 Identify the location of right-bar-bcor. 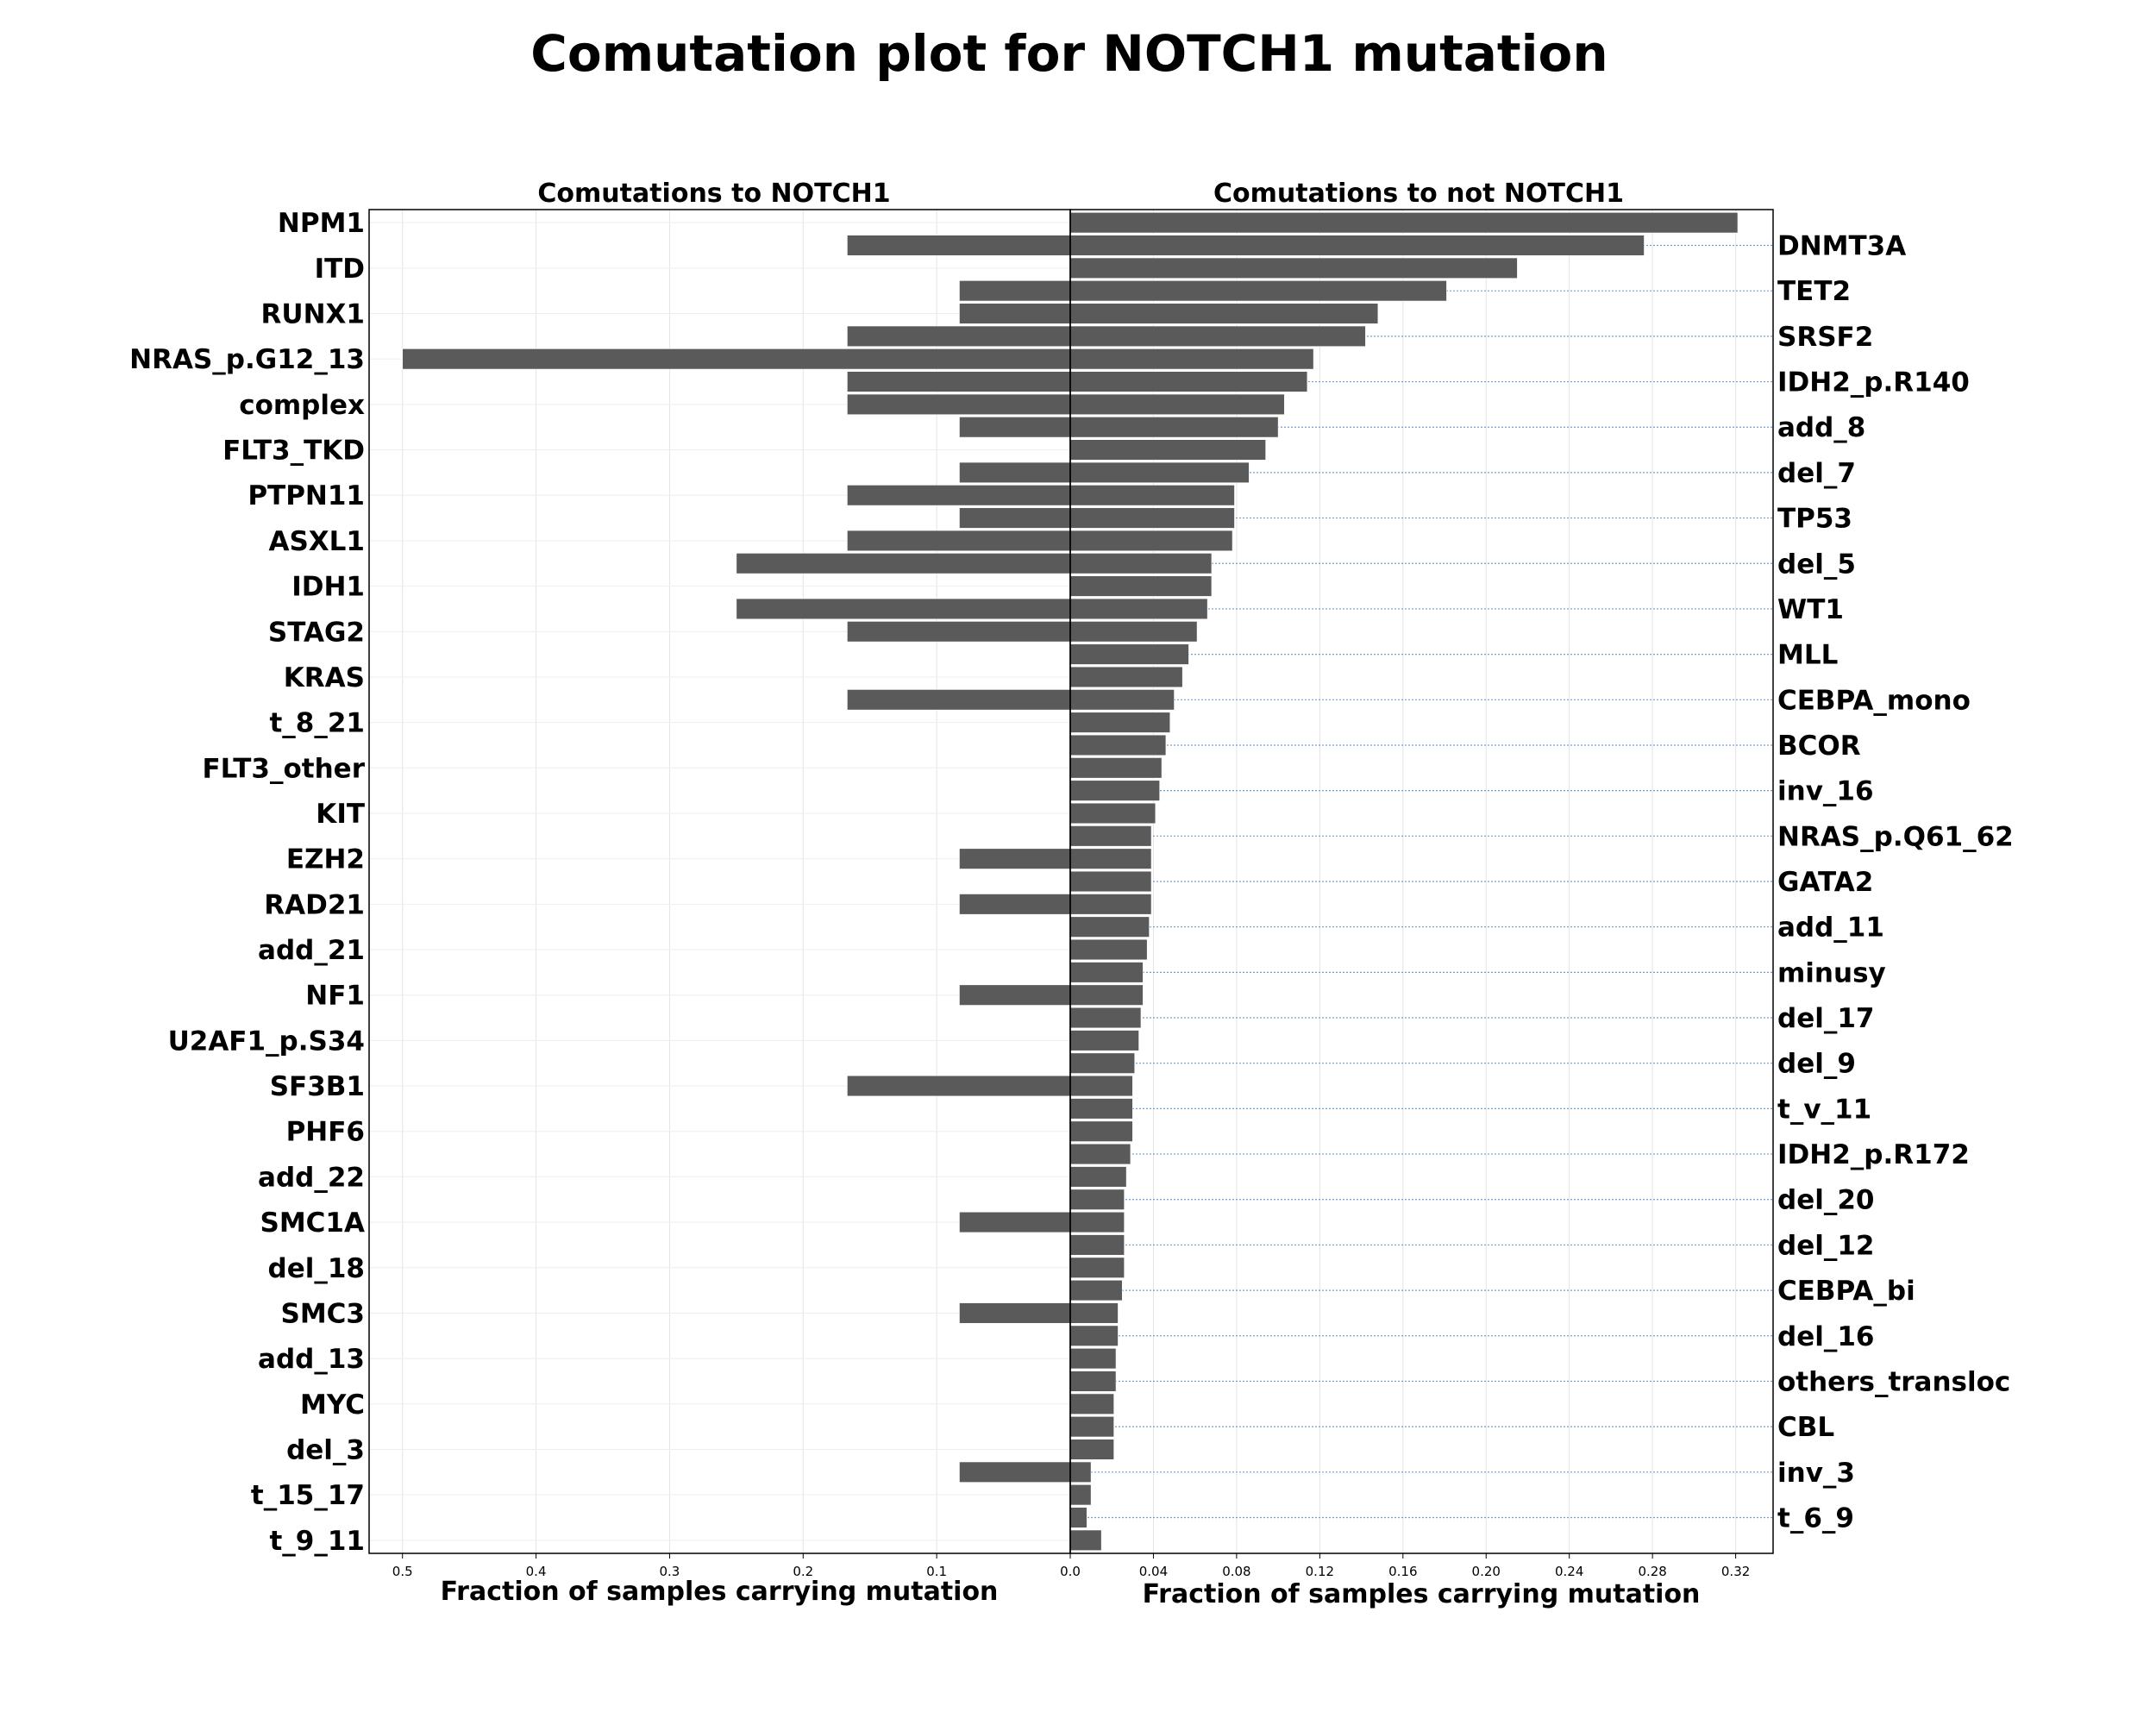
(1118, 745).